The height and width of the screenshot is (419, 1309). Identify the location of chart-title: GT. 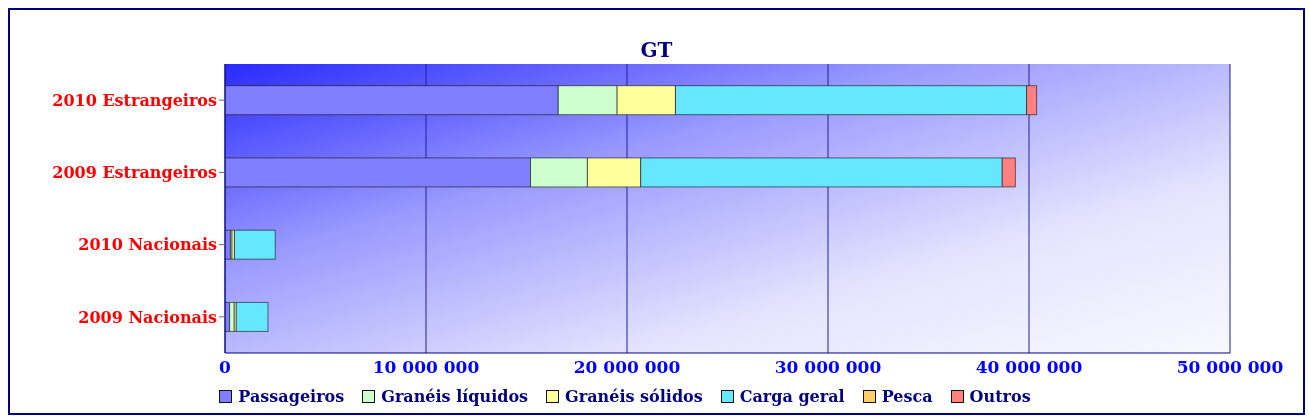
(656, 50).